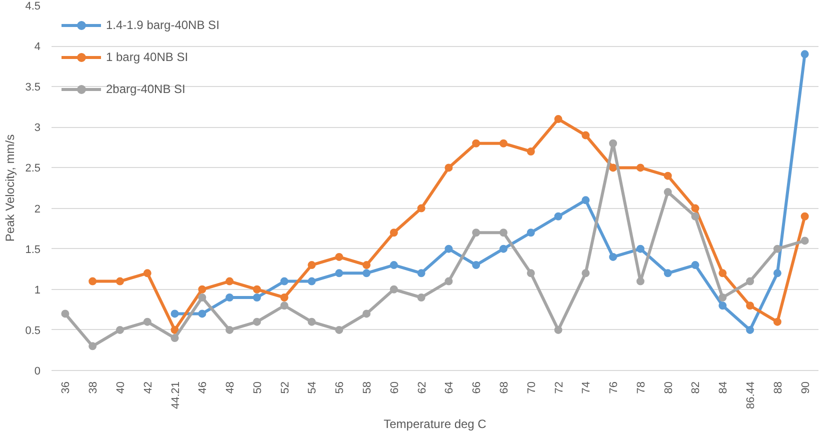 The width and height of the screenshot is (823, 434). What do you see at coordinates (37, 47) in the screenshot?
I see `y-tick-label: 4` at bounding box center [37, 47].